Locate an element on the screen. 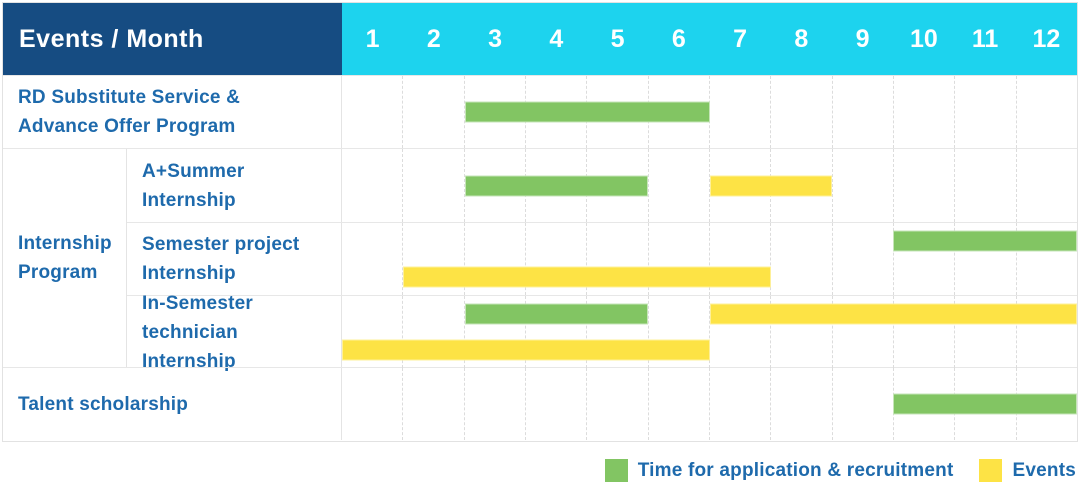  table-row: A+Summer Internship is located at coordinates (602, 185).